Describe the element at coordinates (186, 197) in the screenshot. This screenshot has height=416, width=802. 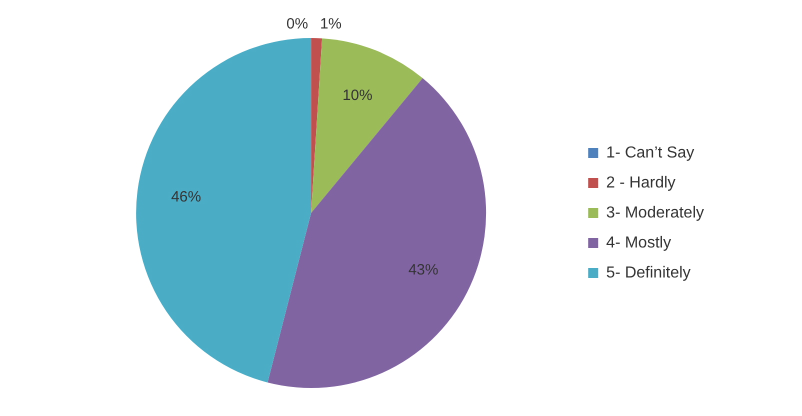
I see `data-label: 46%` at that location.